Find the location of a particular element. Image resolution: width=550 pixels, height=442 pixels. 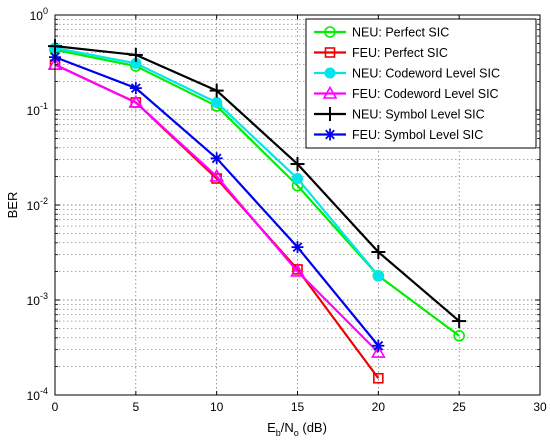

x-axis-label-mid: /N is located at coordinates (287, 427).